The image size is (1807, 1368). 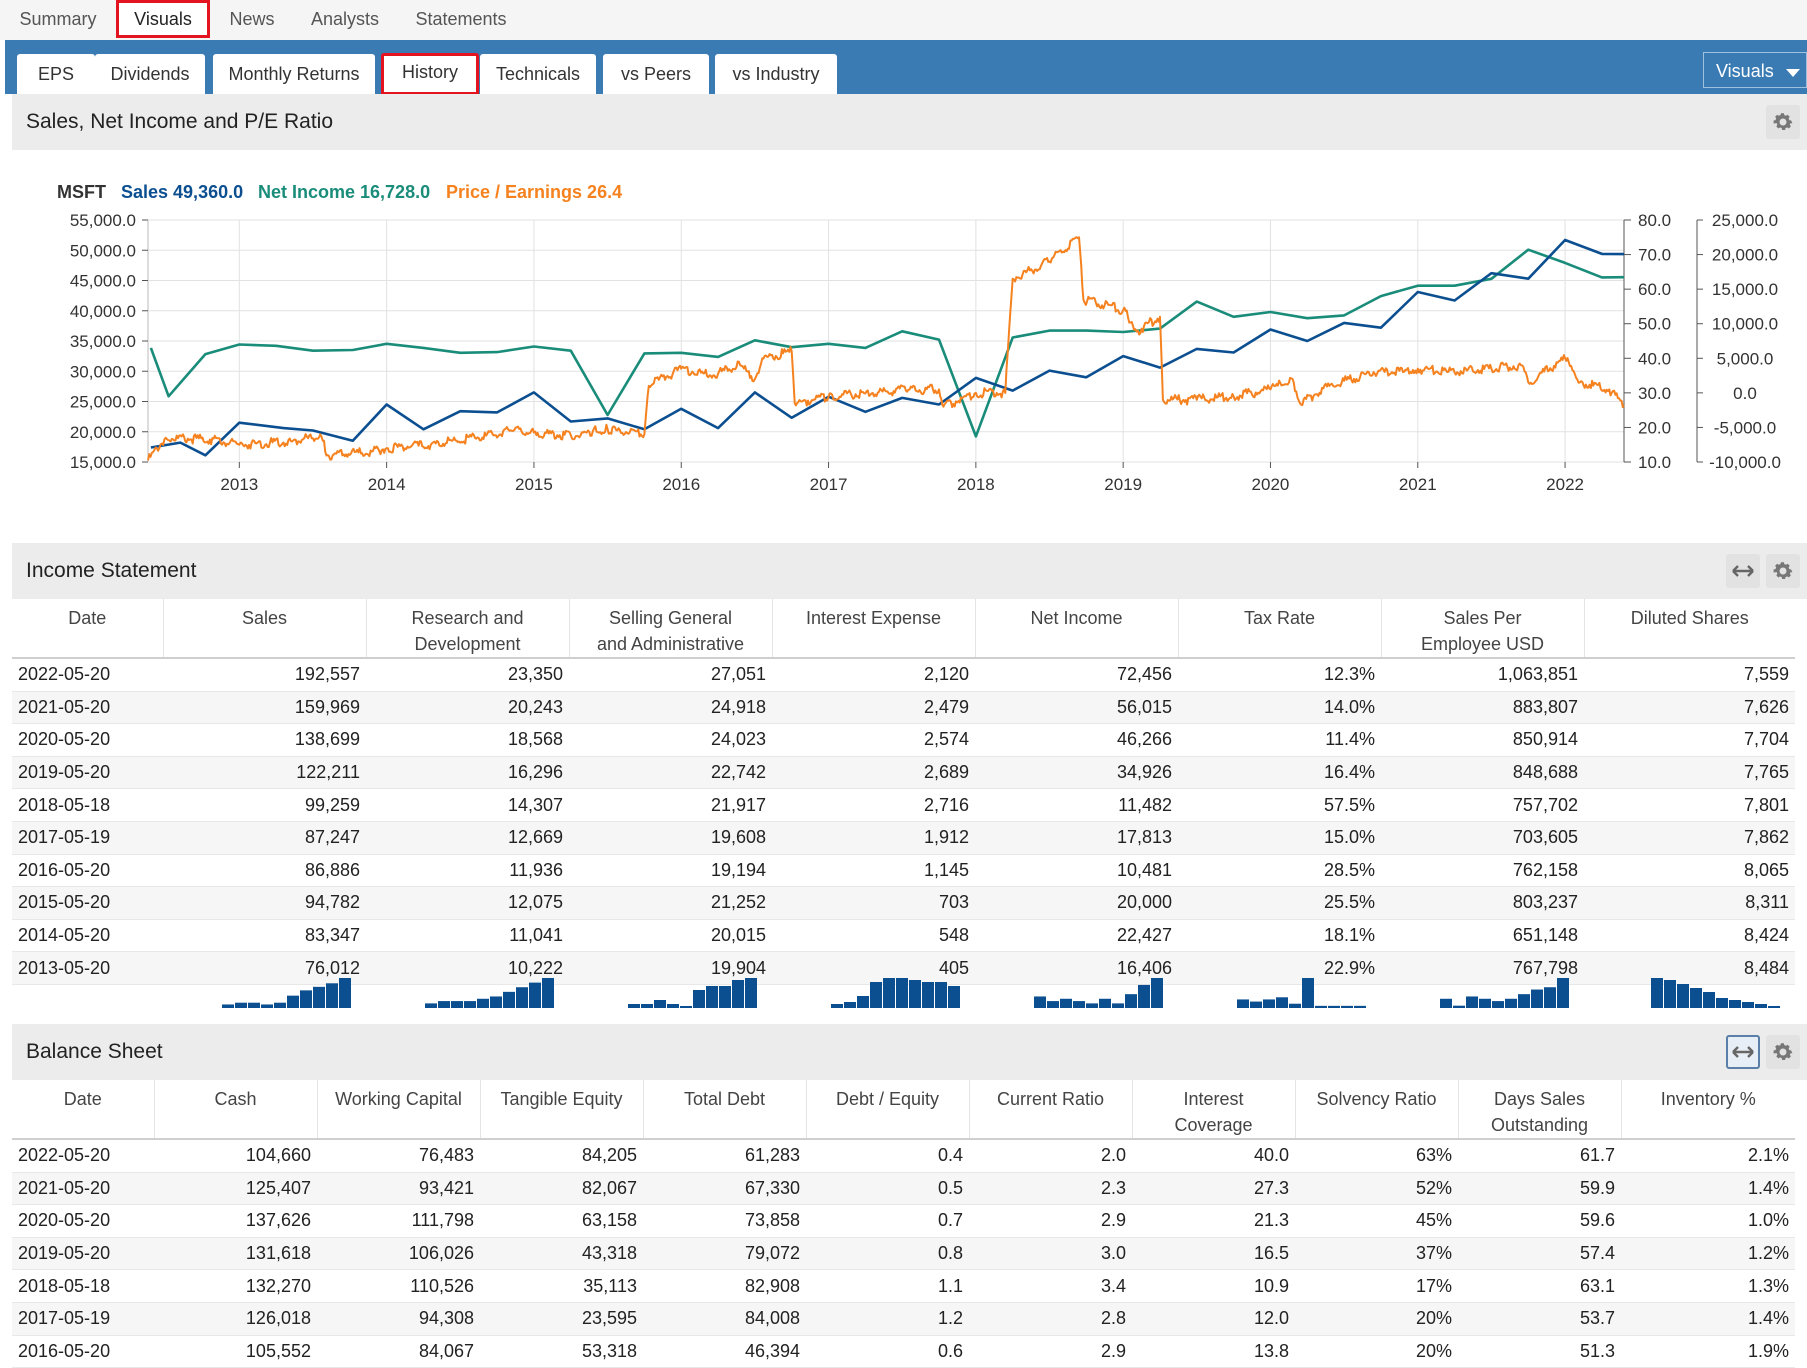 I want to click on income-col-header: Sales, so click(x=265, y=628).